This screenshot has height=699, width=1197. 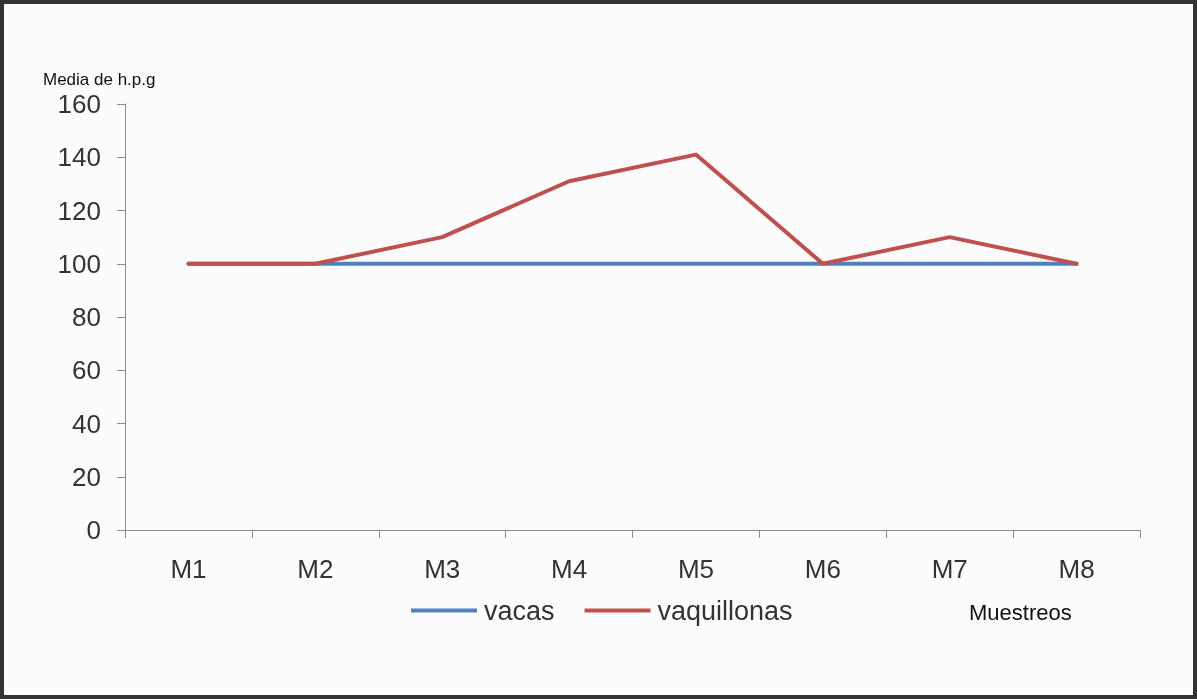 What do you see at coordinates (86, 423) in the screenshot?
I see `y-tick-label: 40` at bounding box center [86, 423].